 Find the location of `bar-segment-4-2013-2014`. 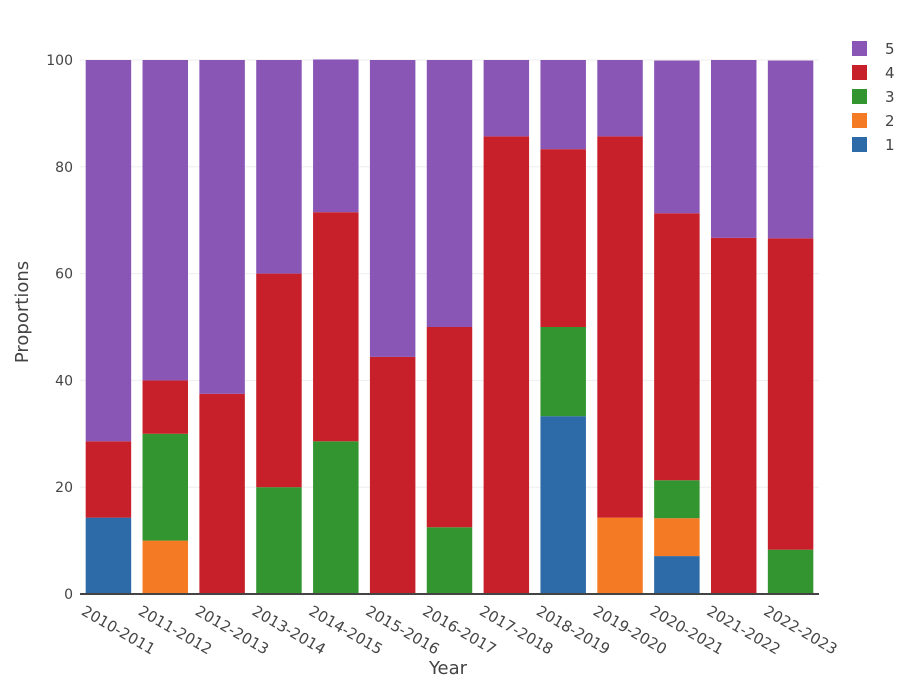

bar-segment-4-2013-2014 is located at coordinates (279, 380).